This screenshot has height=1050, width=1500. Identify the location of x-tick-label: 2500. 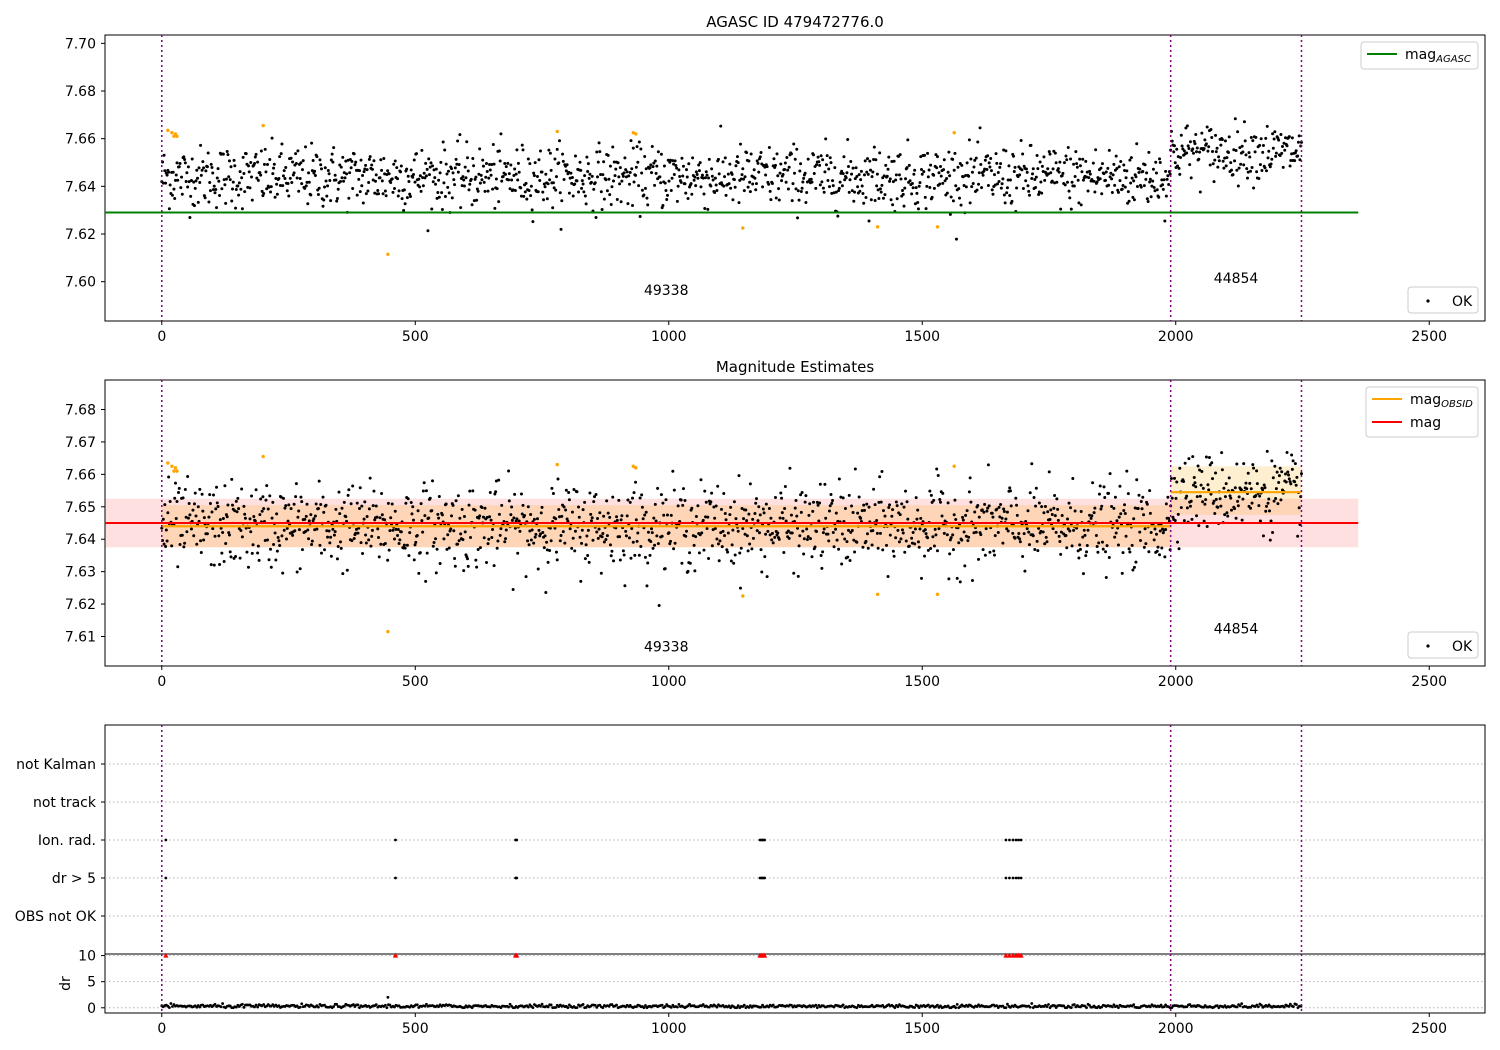
(1429, 682).